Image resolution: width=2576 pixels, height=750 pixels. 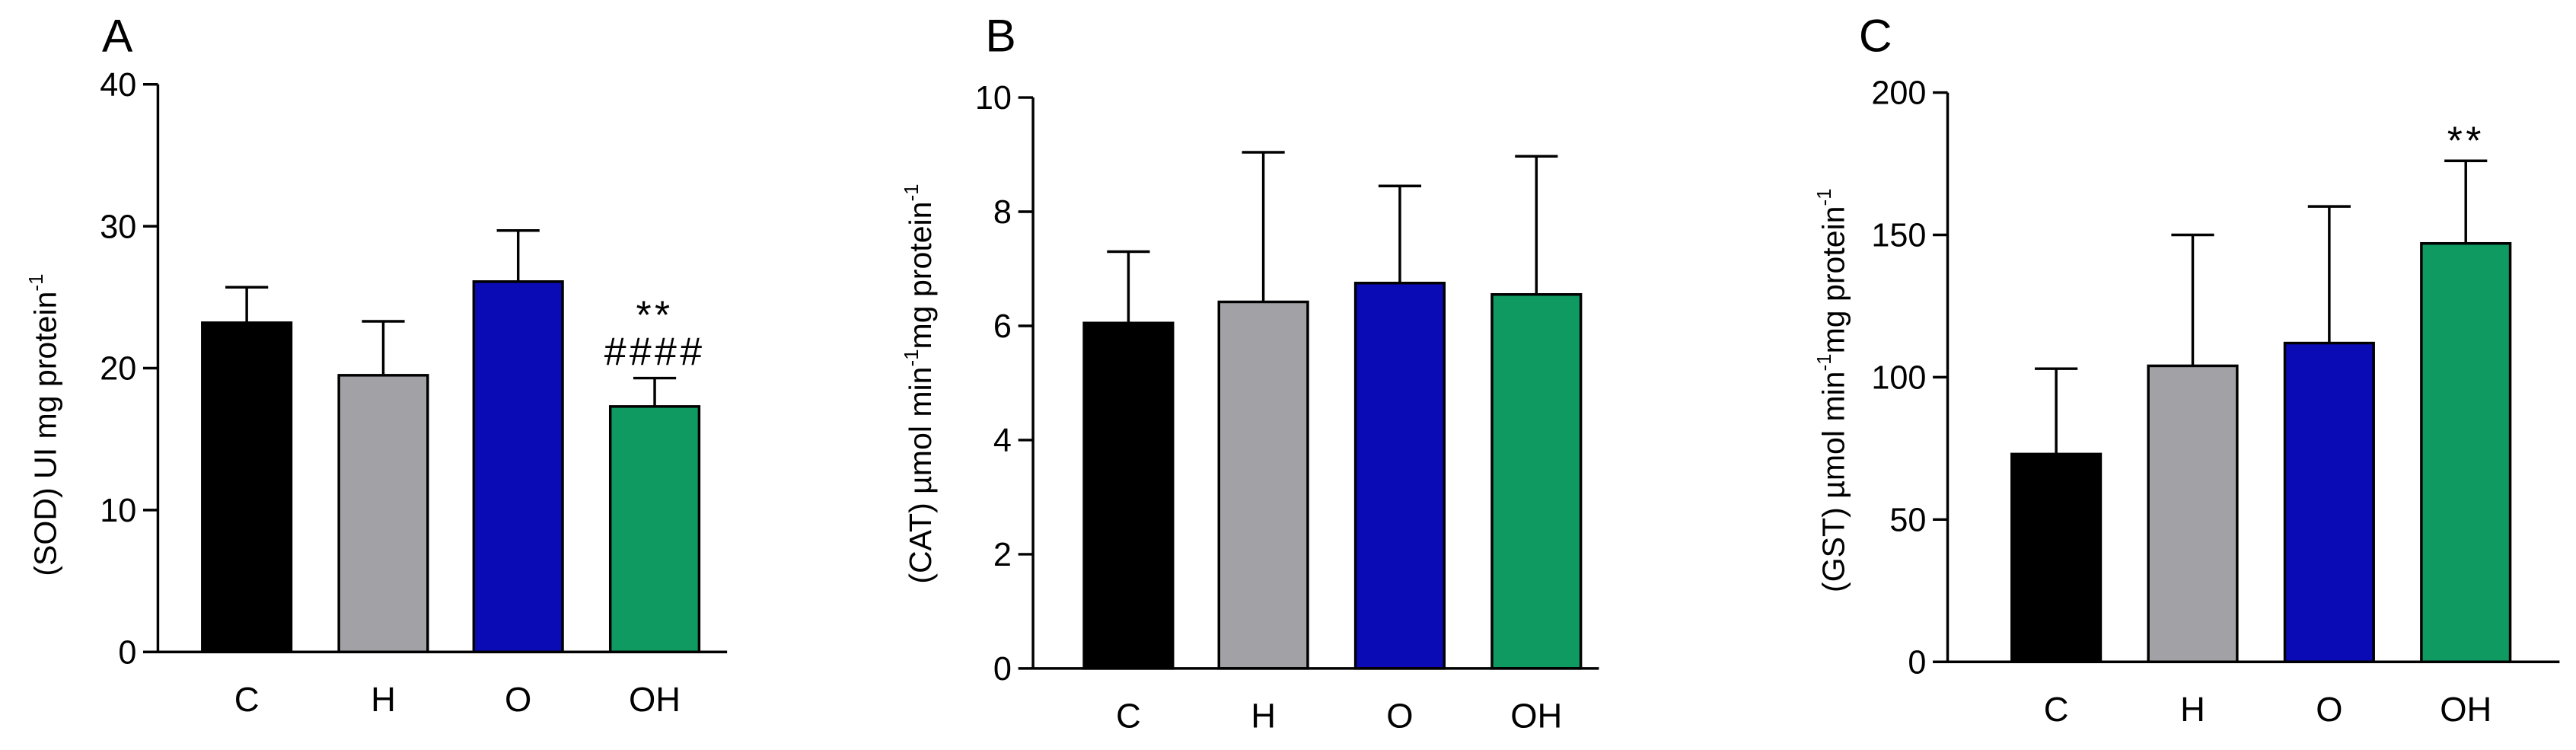 I want to click on panel-c-x-label-c: C, so click(x=2057, y=709).